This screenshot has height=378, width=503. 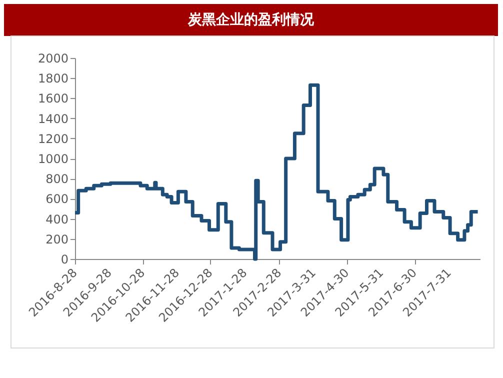 I want to click on y-tick-label: 1000, so click(x=53, y=159).